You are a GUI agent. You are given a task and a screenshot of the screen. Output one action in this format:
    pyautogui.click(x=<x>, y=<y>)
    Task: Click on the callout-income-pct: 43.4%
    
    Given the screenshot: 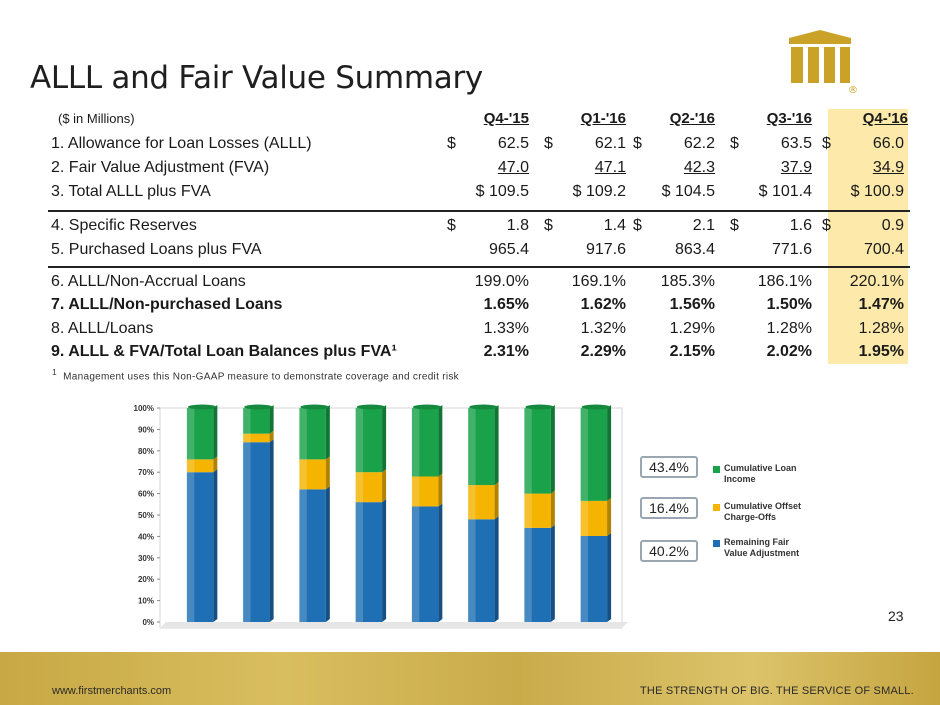 What is the action you would take?
    pyautogui.click(x=669, y=467)
    